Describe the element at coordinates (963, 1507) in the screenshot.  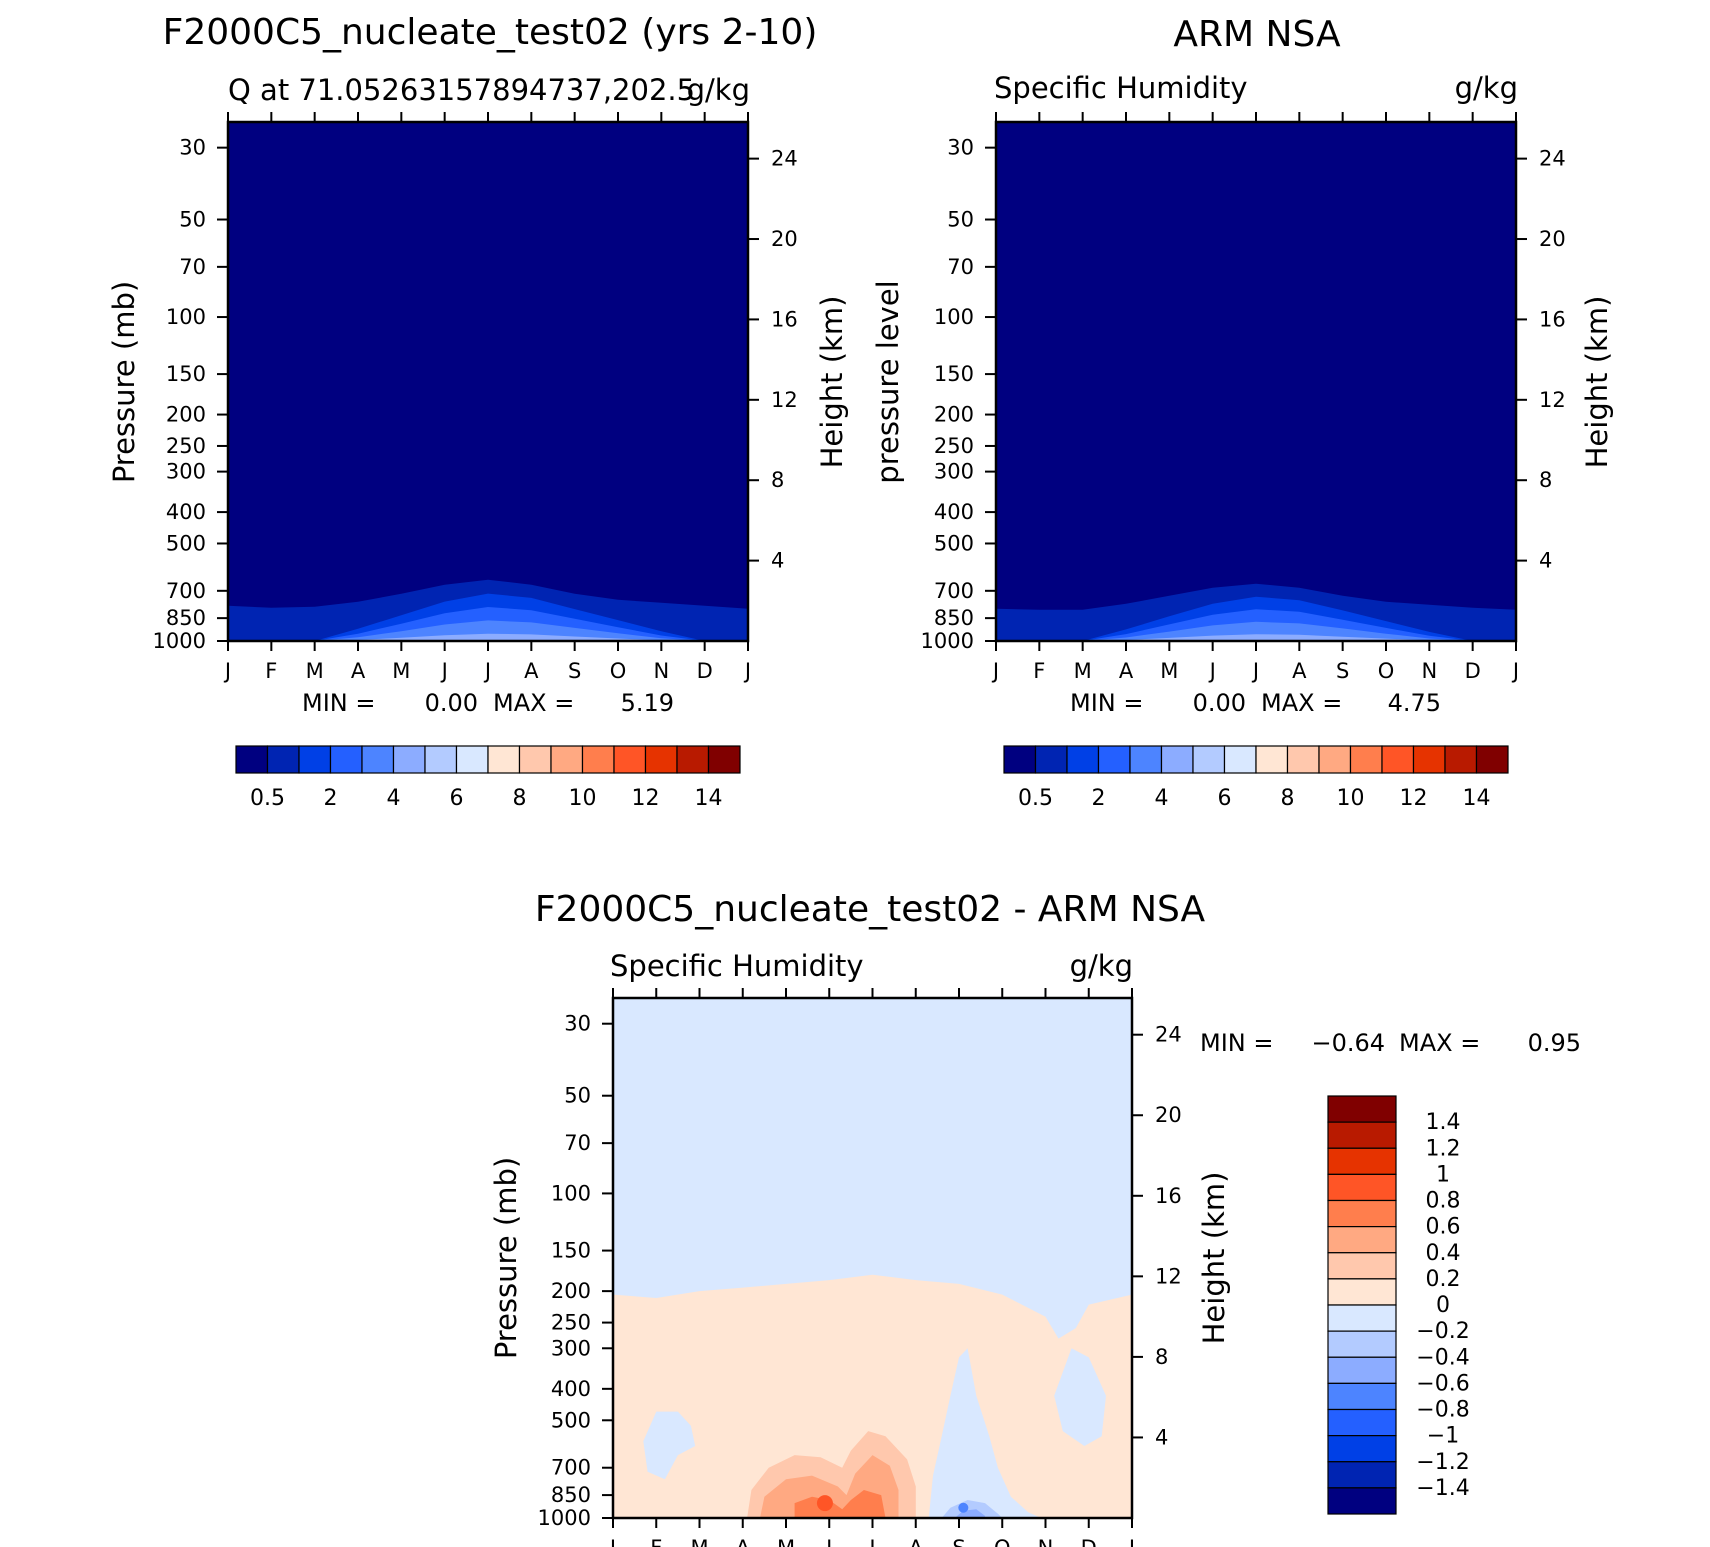
I see `diff-negative-min` at that location.